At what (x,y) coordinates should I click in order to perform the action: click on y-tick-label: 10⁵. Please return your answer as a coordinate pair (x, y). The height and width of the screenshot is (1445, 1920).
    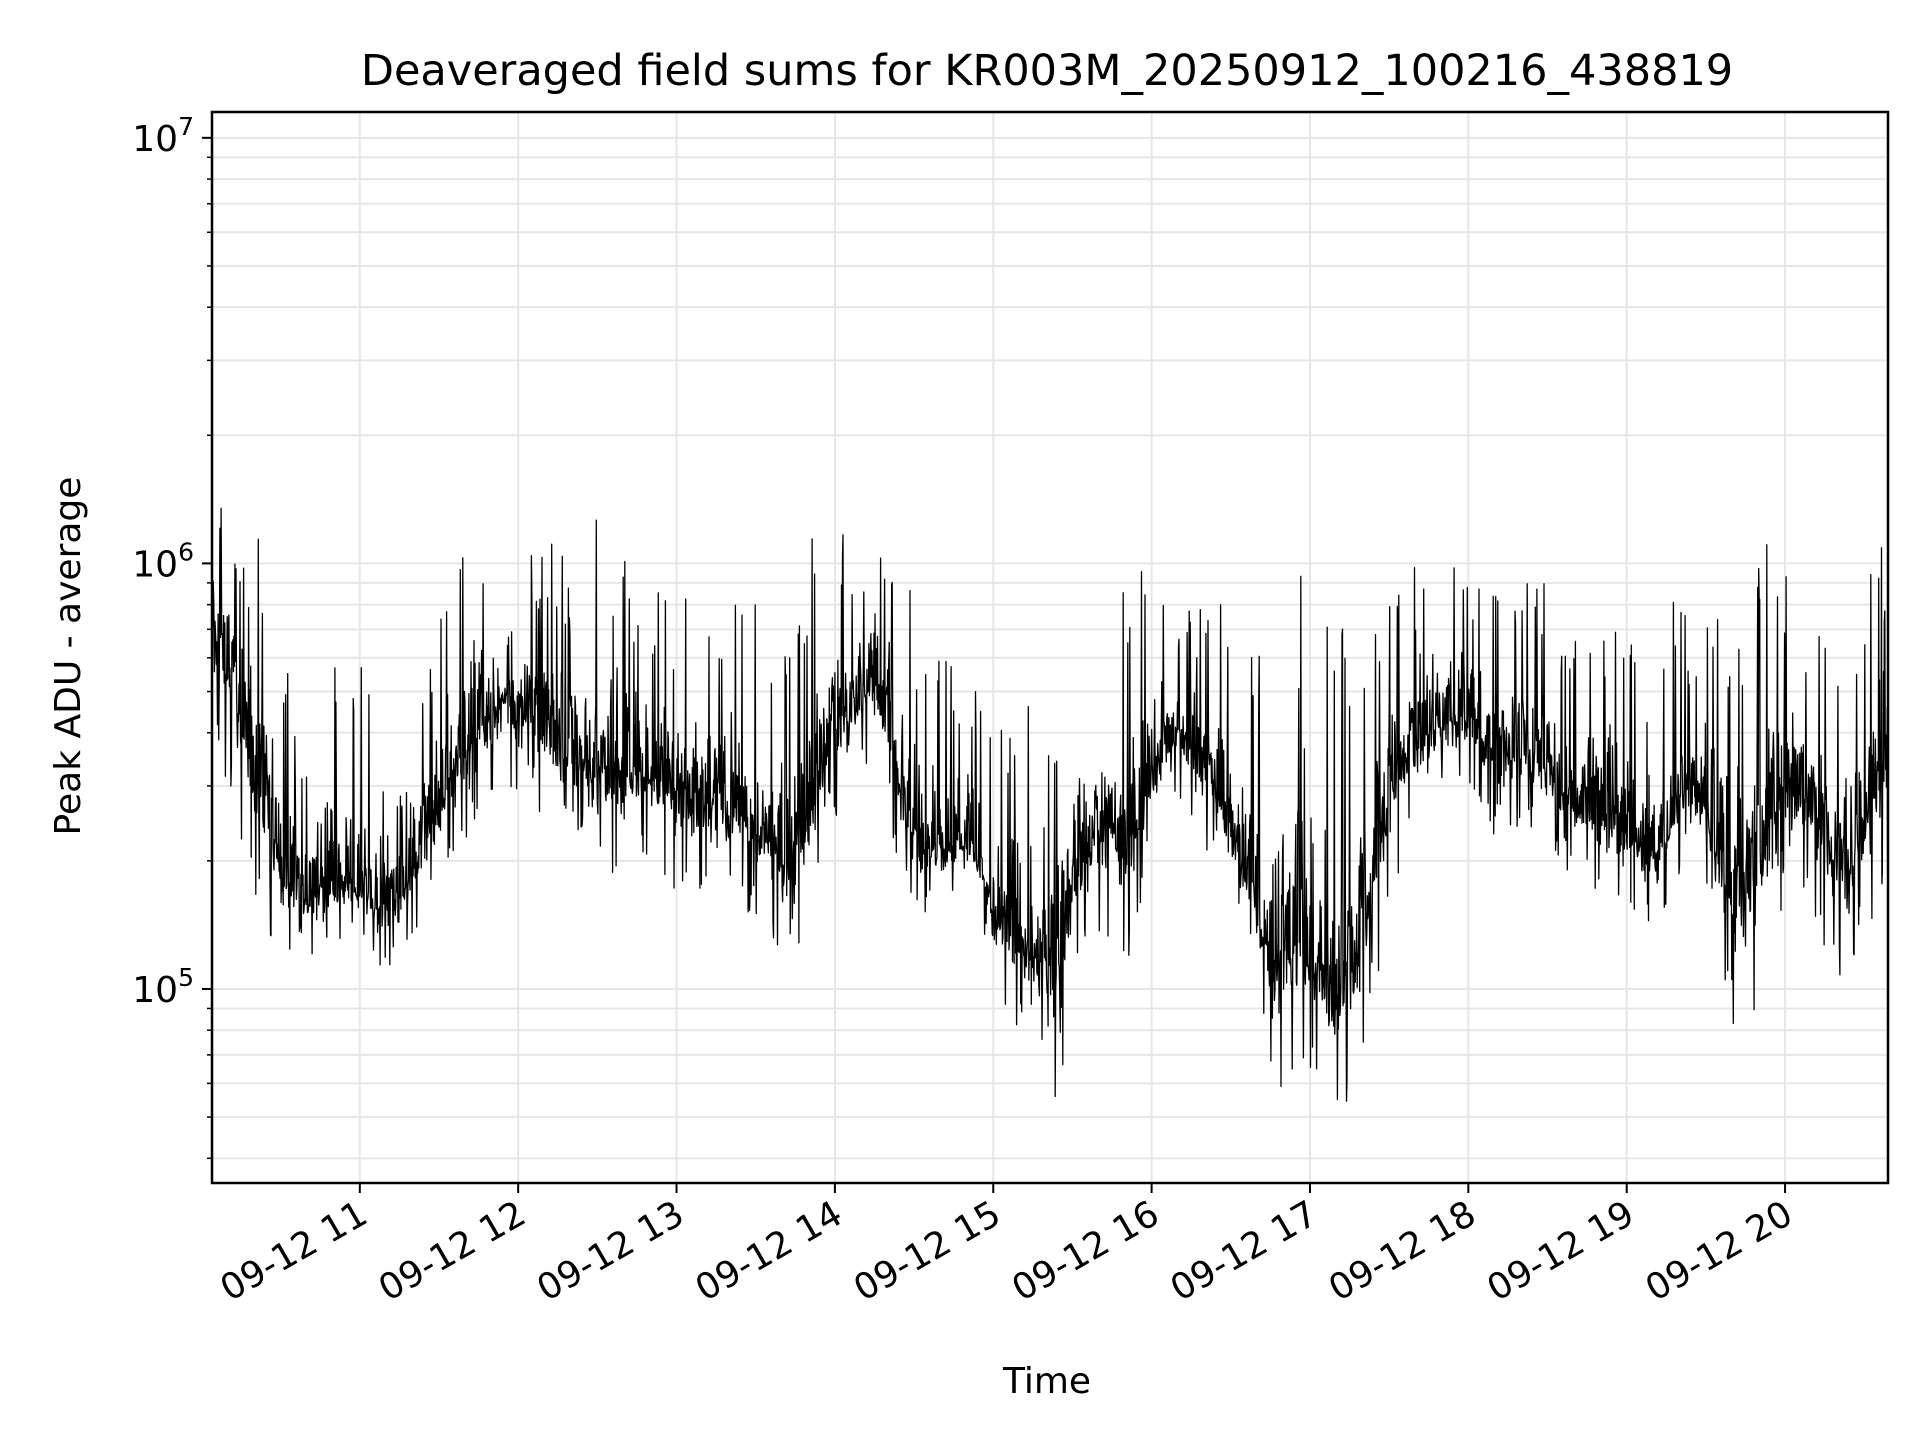
    Looking at the image, I should click on (163, 987).